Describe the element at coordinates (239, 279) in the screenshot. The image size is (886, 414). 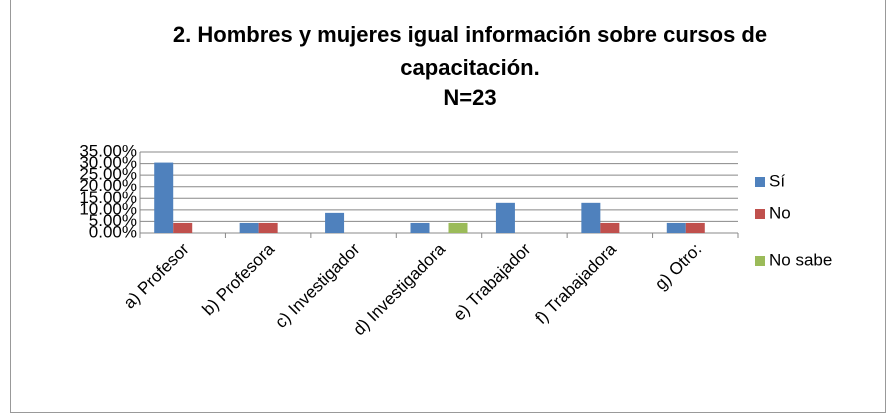
I see `x-tick-label: b) Profesora` at that location.